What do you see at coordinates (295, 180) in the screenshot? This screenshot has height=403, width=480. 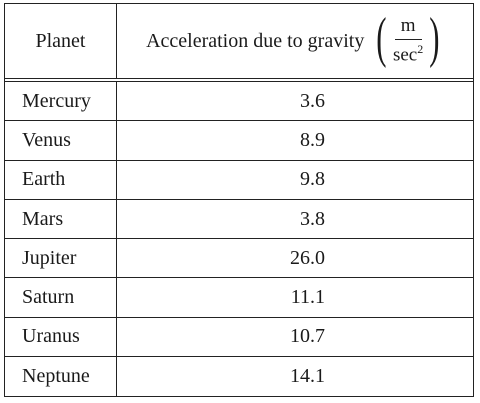 I see `value-cell: 9.8` at bounding box center [295, 180].